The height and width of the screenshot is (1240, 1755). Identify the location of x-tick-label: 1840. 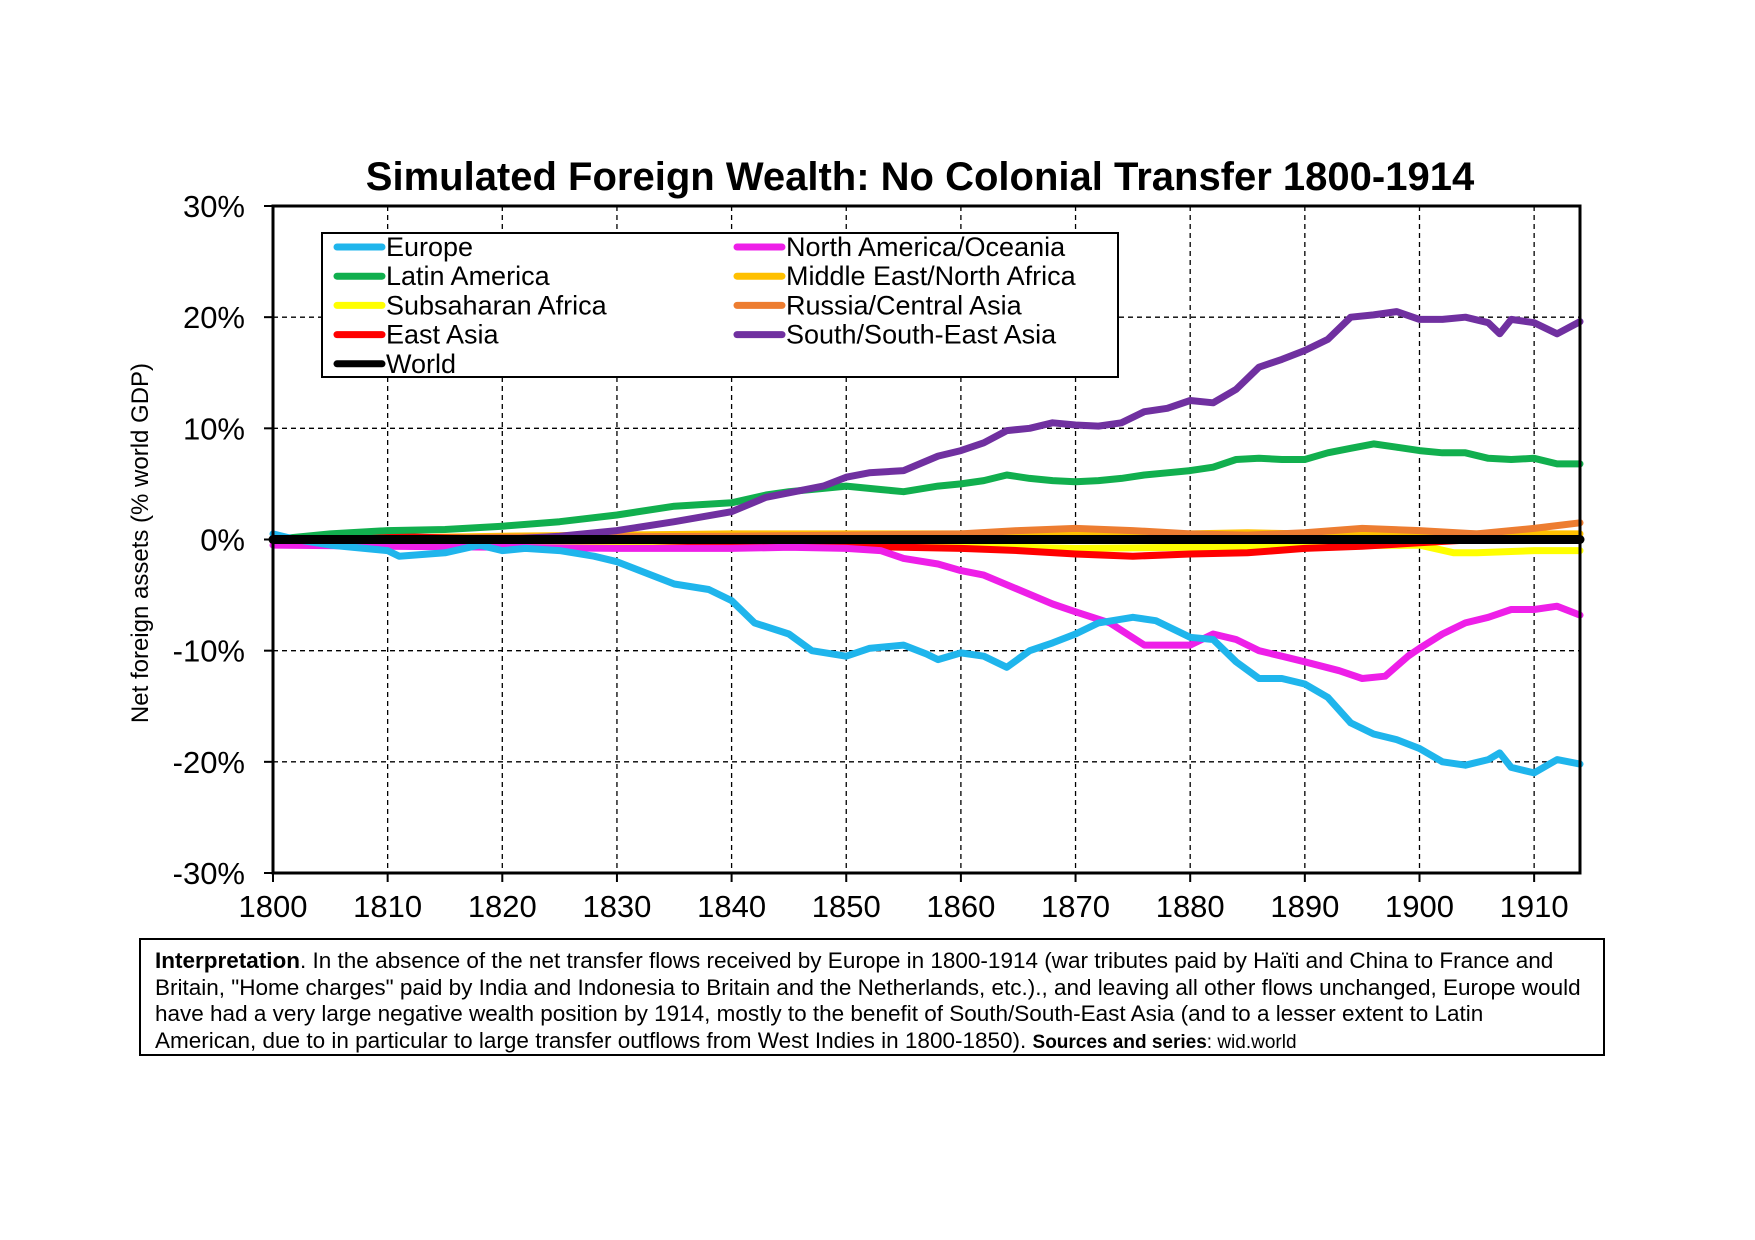
(731, 906).